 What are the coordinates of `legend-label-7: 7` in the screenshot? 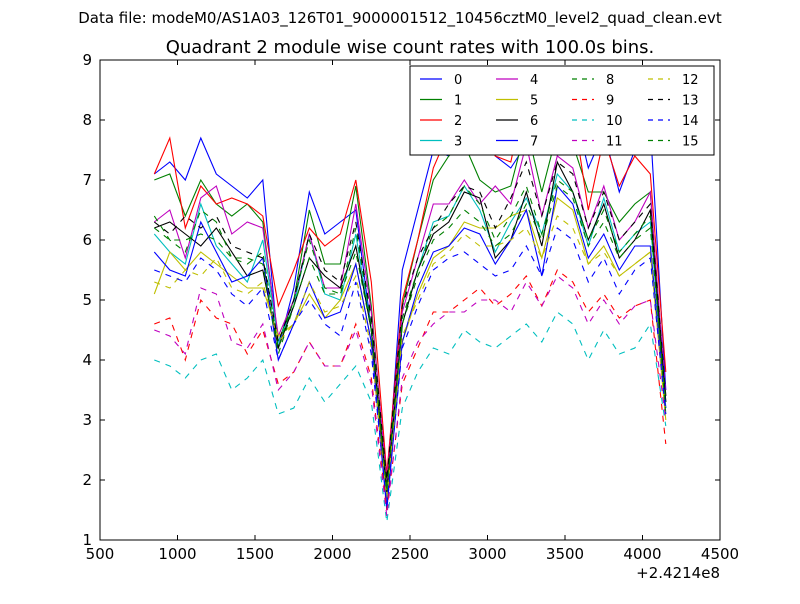 It's located at (534, 142).